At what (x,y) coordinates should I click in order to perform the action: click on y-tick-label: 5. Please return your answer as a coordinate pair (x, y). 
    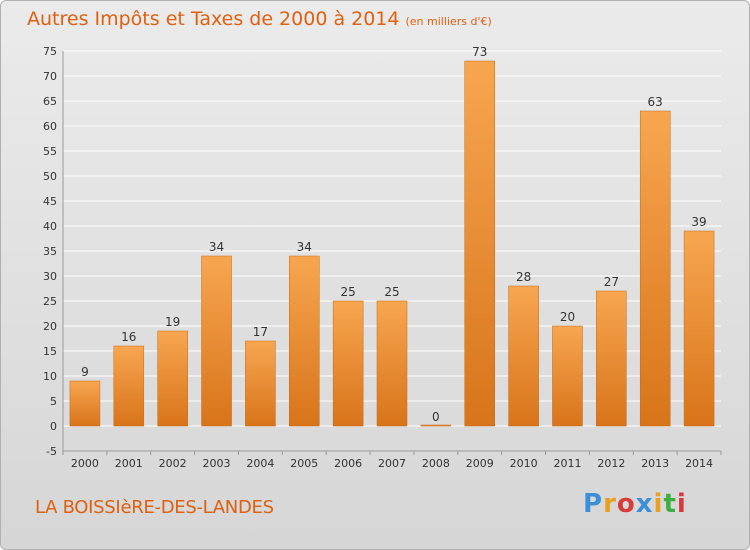
    Looking at the image, I should click on (53, 401).